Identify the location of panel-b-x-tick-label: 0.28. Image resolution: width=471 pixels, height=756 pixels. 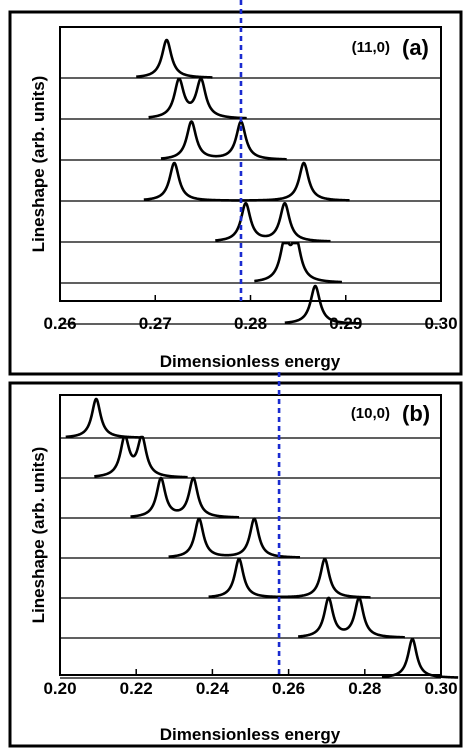
(364, 688).